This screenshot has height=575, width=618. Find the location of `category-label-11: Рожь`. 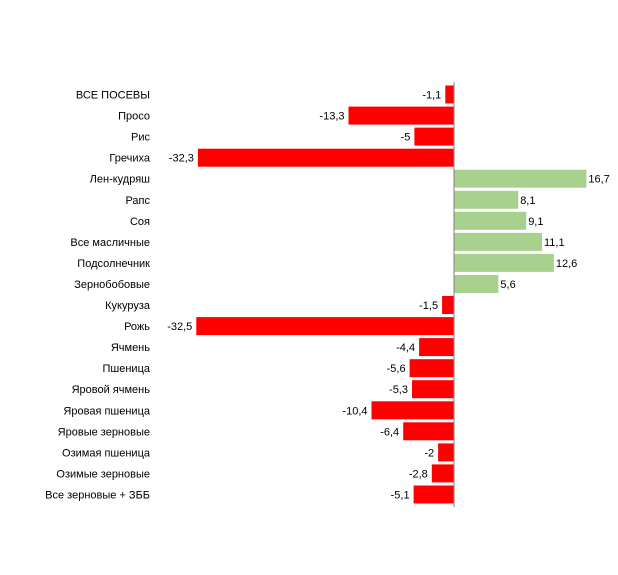

category-label-11: Рожь is located at coordinates (137, 327).